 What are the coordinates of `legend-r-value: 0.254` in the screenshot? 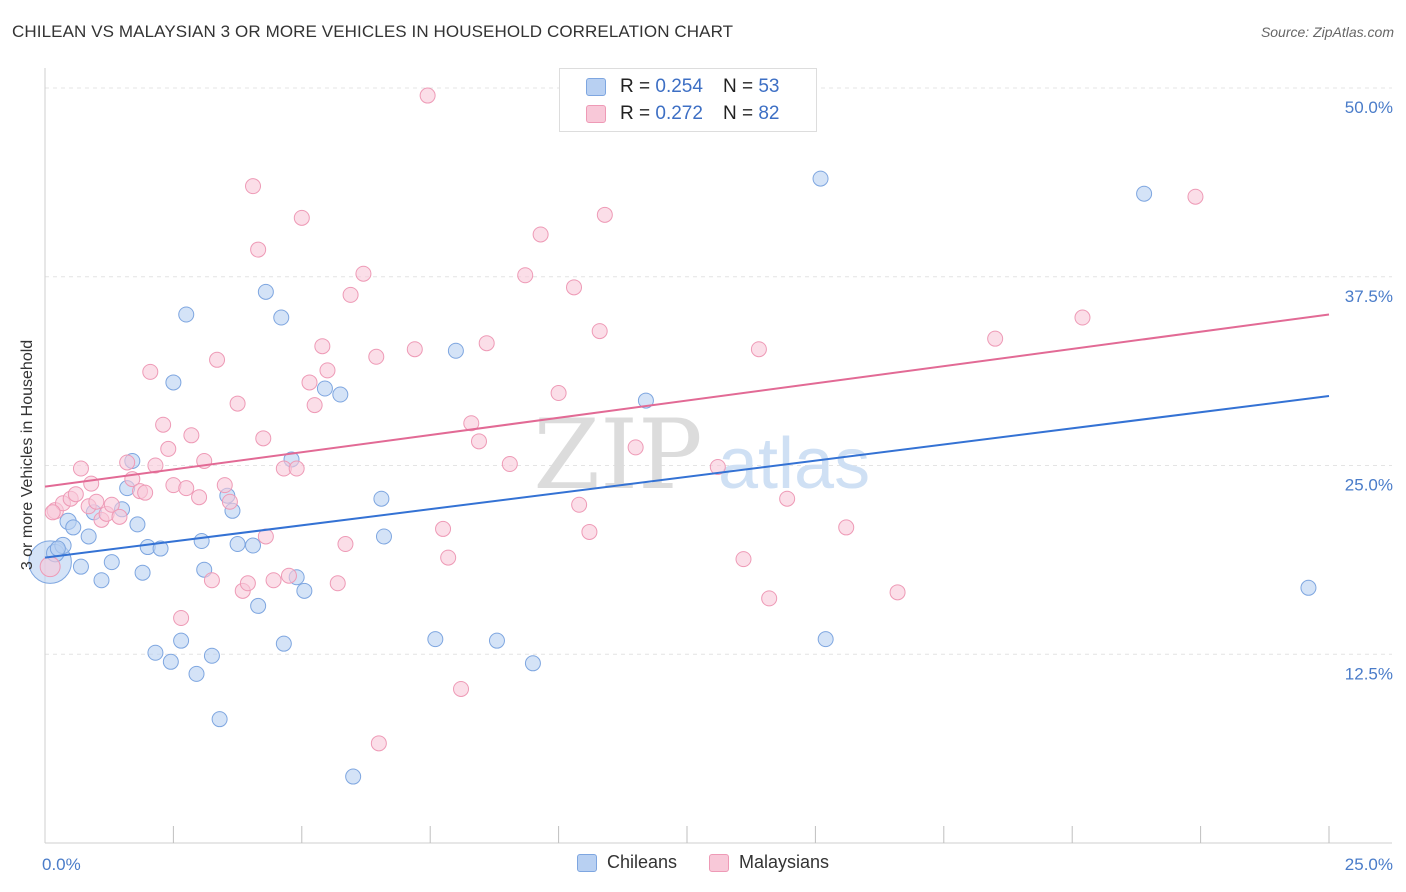 It's located at (679, 86).